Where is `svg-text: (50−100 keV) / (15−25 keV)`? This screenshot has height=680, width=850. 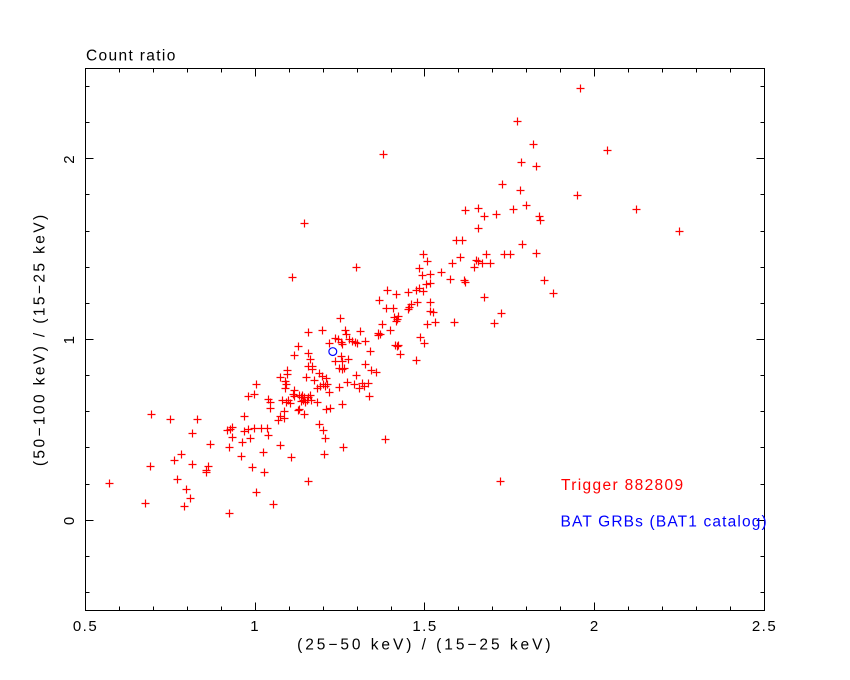
svg-text: (50−100 keV) / (15−25 keV) is located at coordinates (40, 339).